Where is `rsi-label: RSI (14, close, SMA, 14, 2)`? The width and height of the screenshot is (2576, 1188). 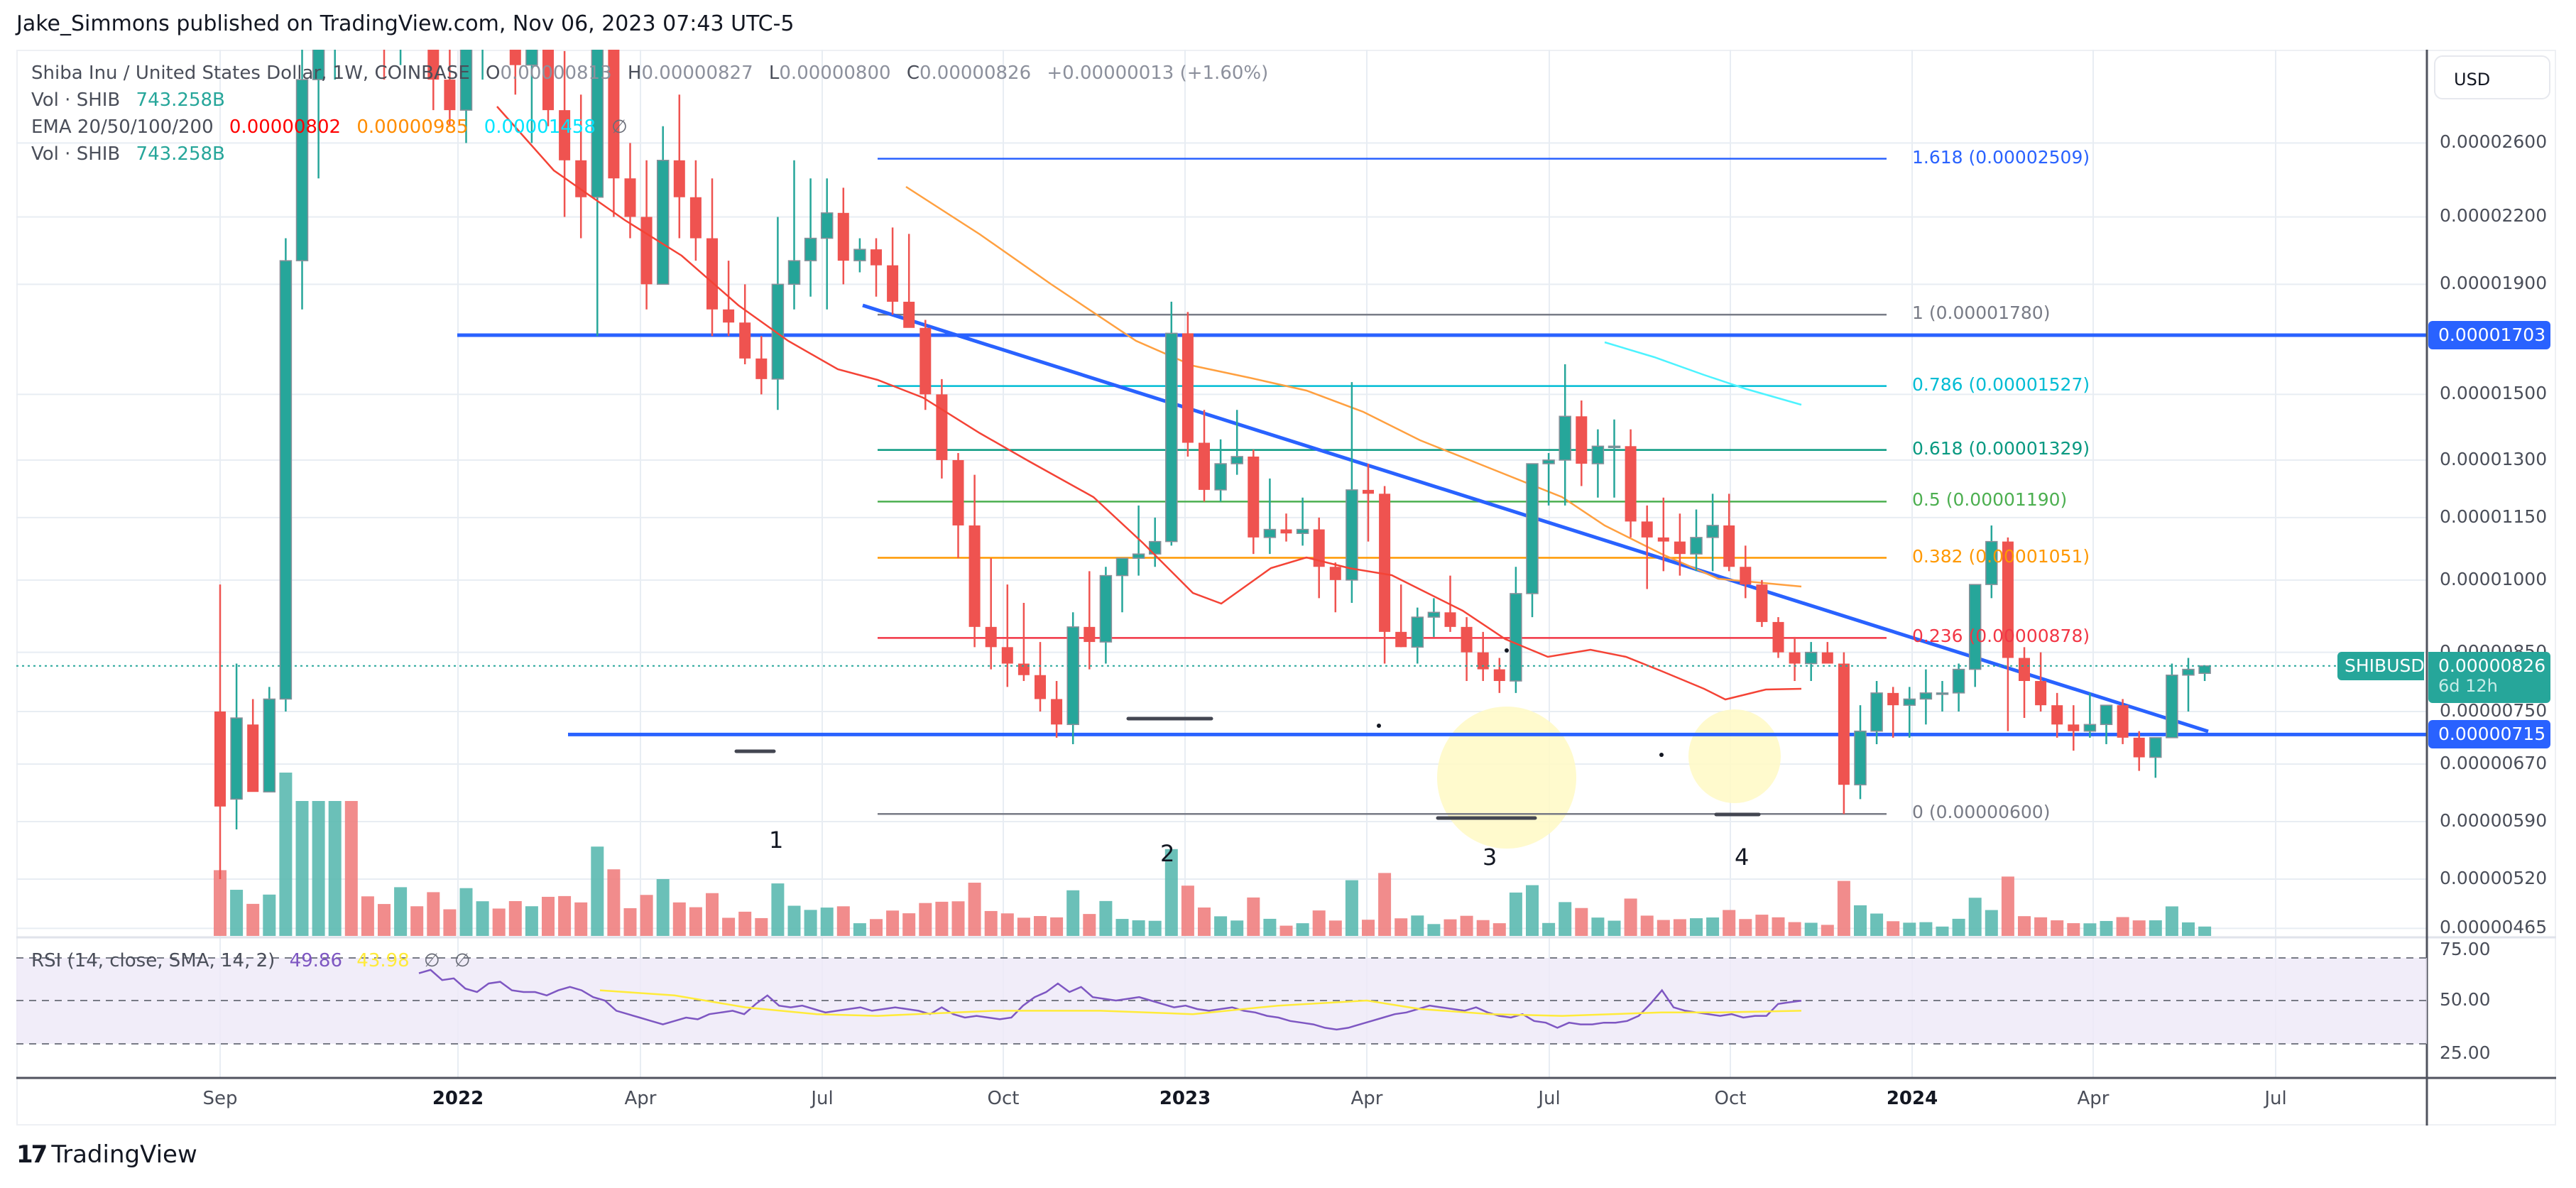
rsi-label: RSI (14, close, SMA, 14, 2) is located at coordinates (153, 960).